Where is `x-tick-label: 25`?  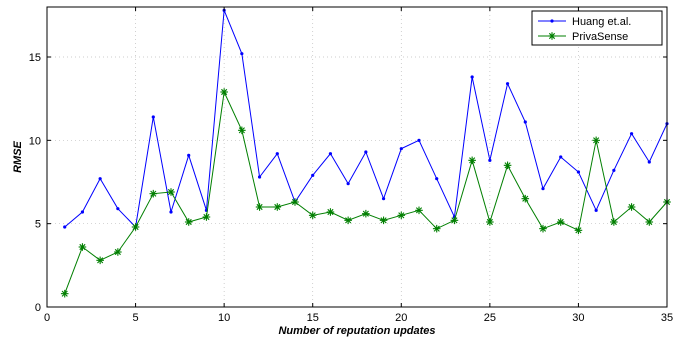 x-tick-label: 25 is located at coordinates (490, 318).